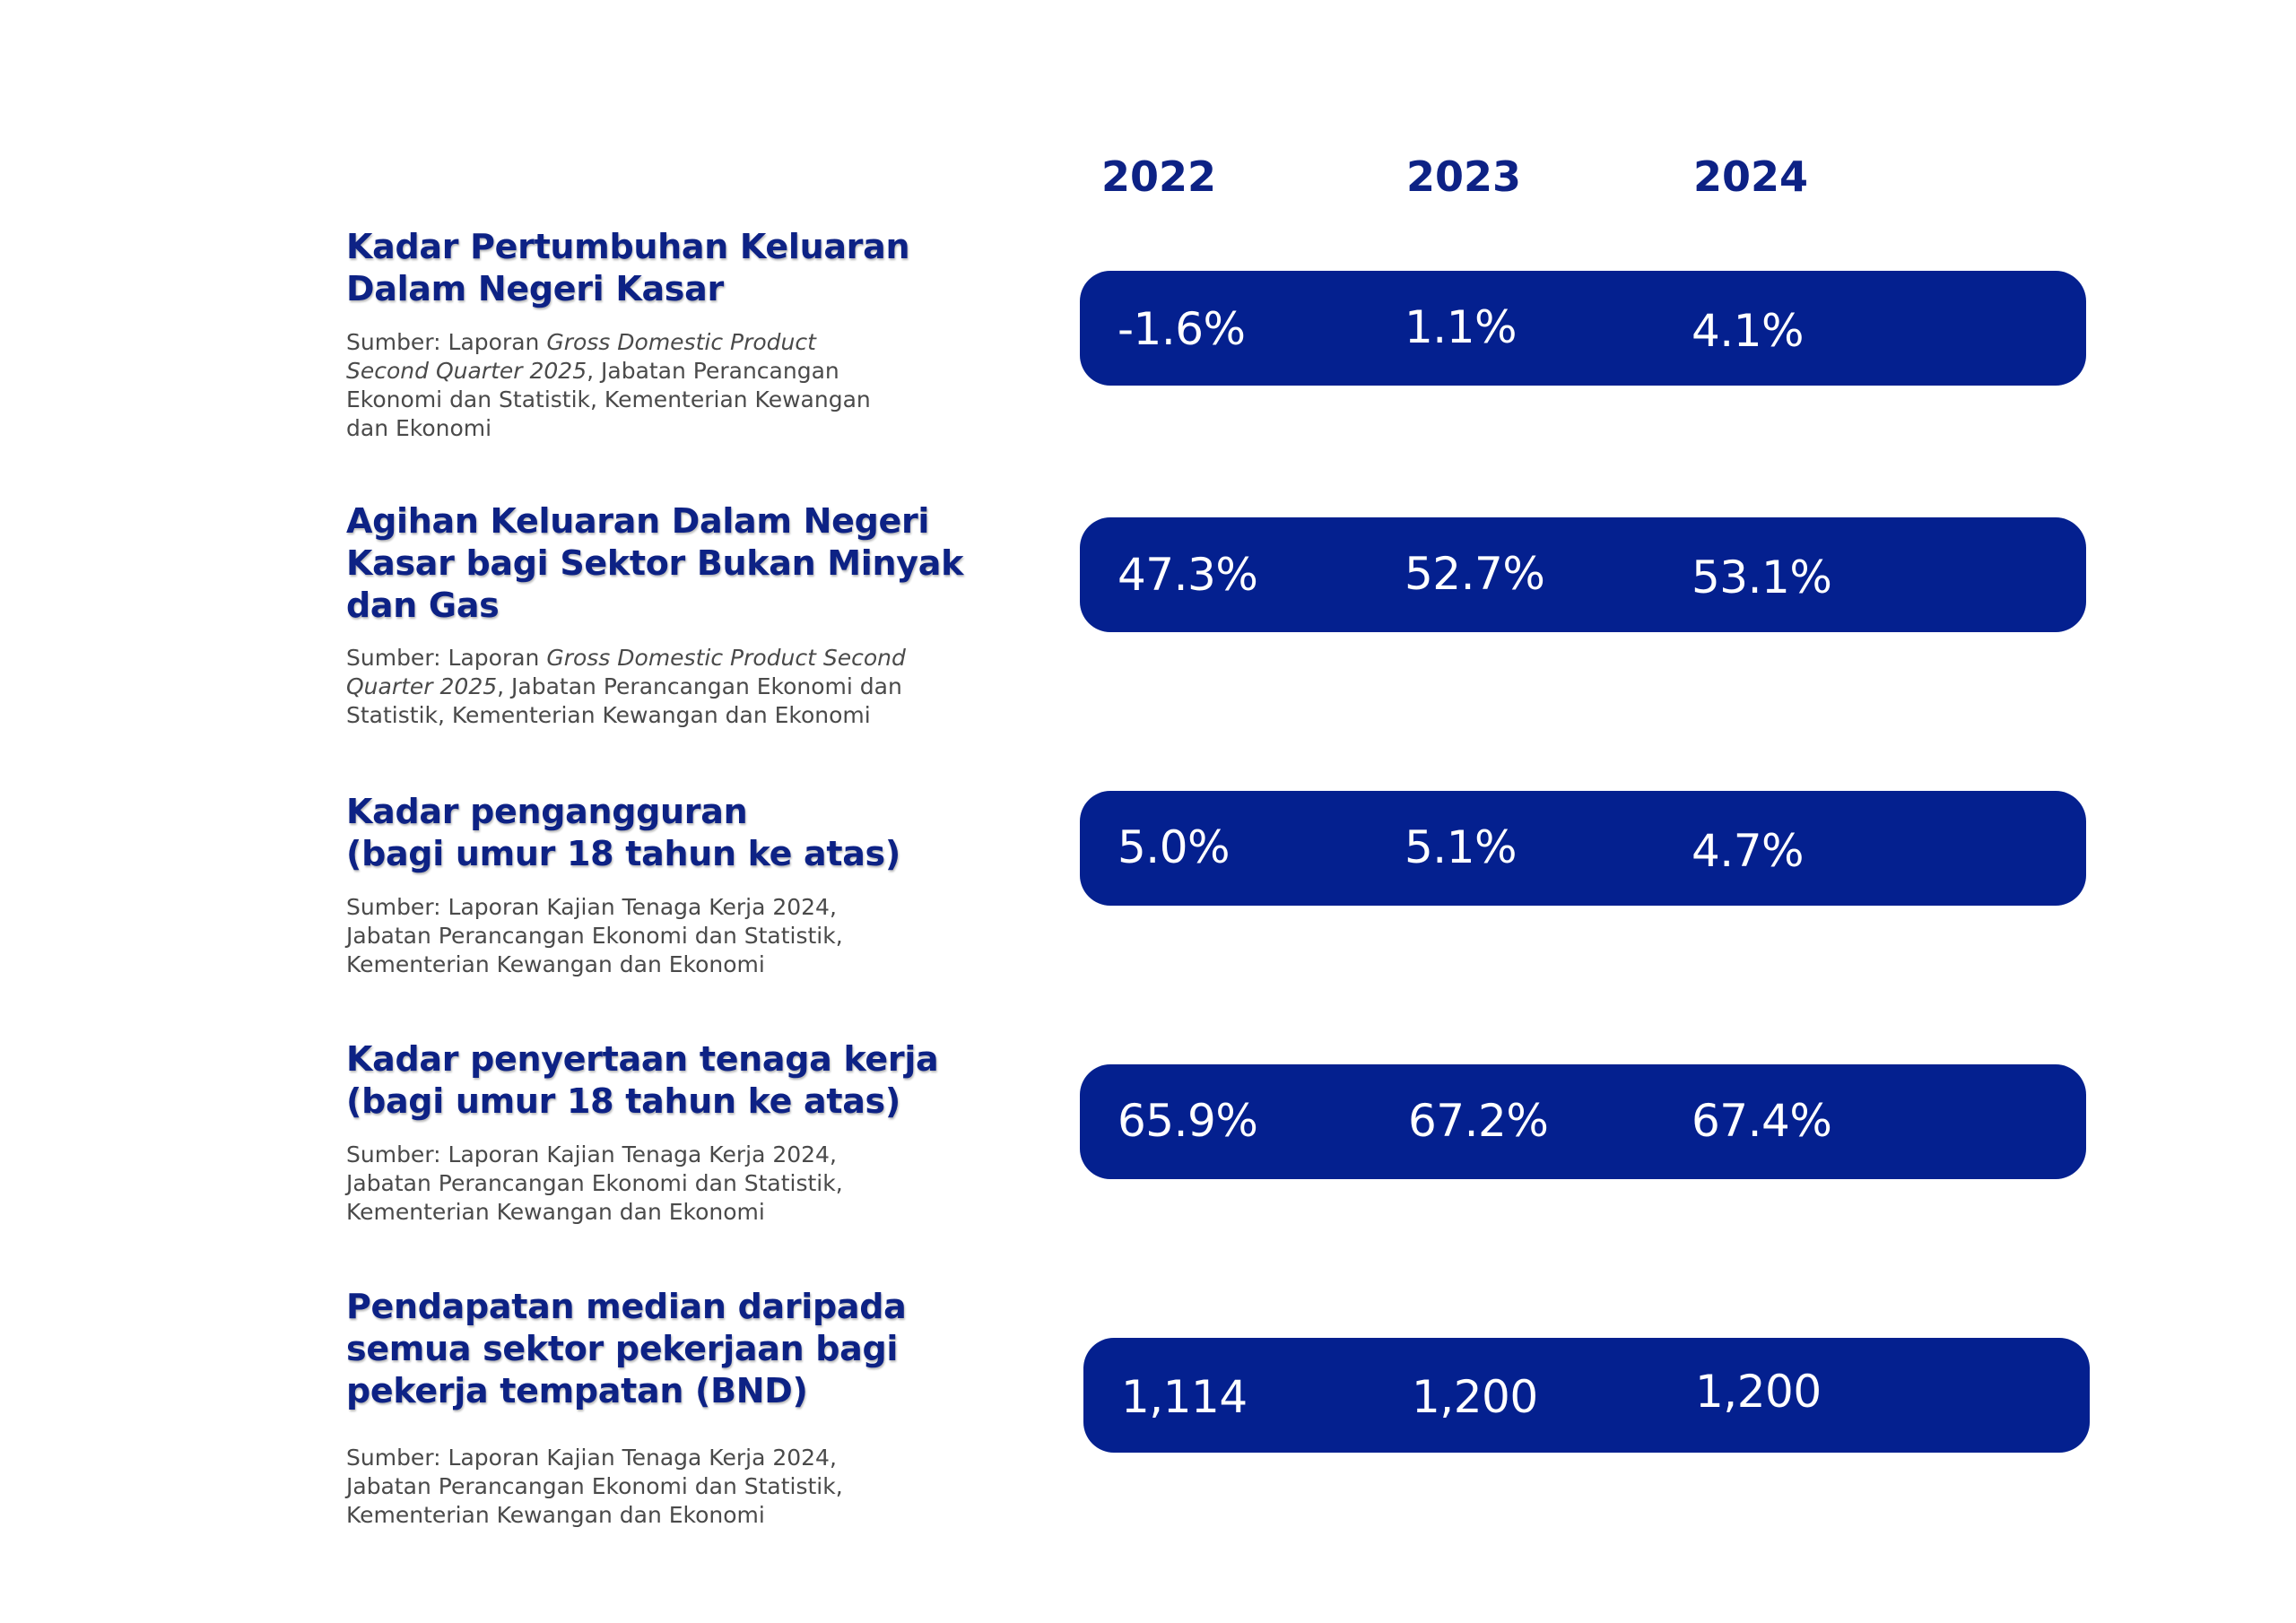  I want to click on title-line: Pendapatan median daripada, so click(626, 1306).